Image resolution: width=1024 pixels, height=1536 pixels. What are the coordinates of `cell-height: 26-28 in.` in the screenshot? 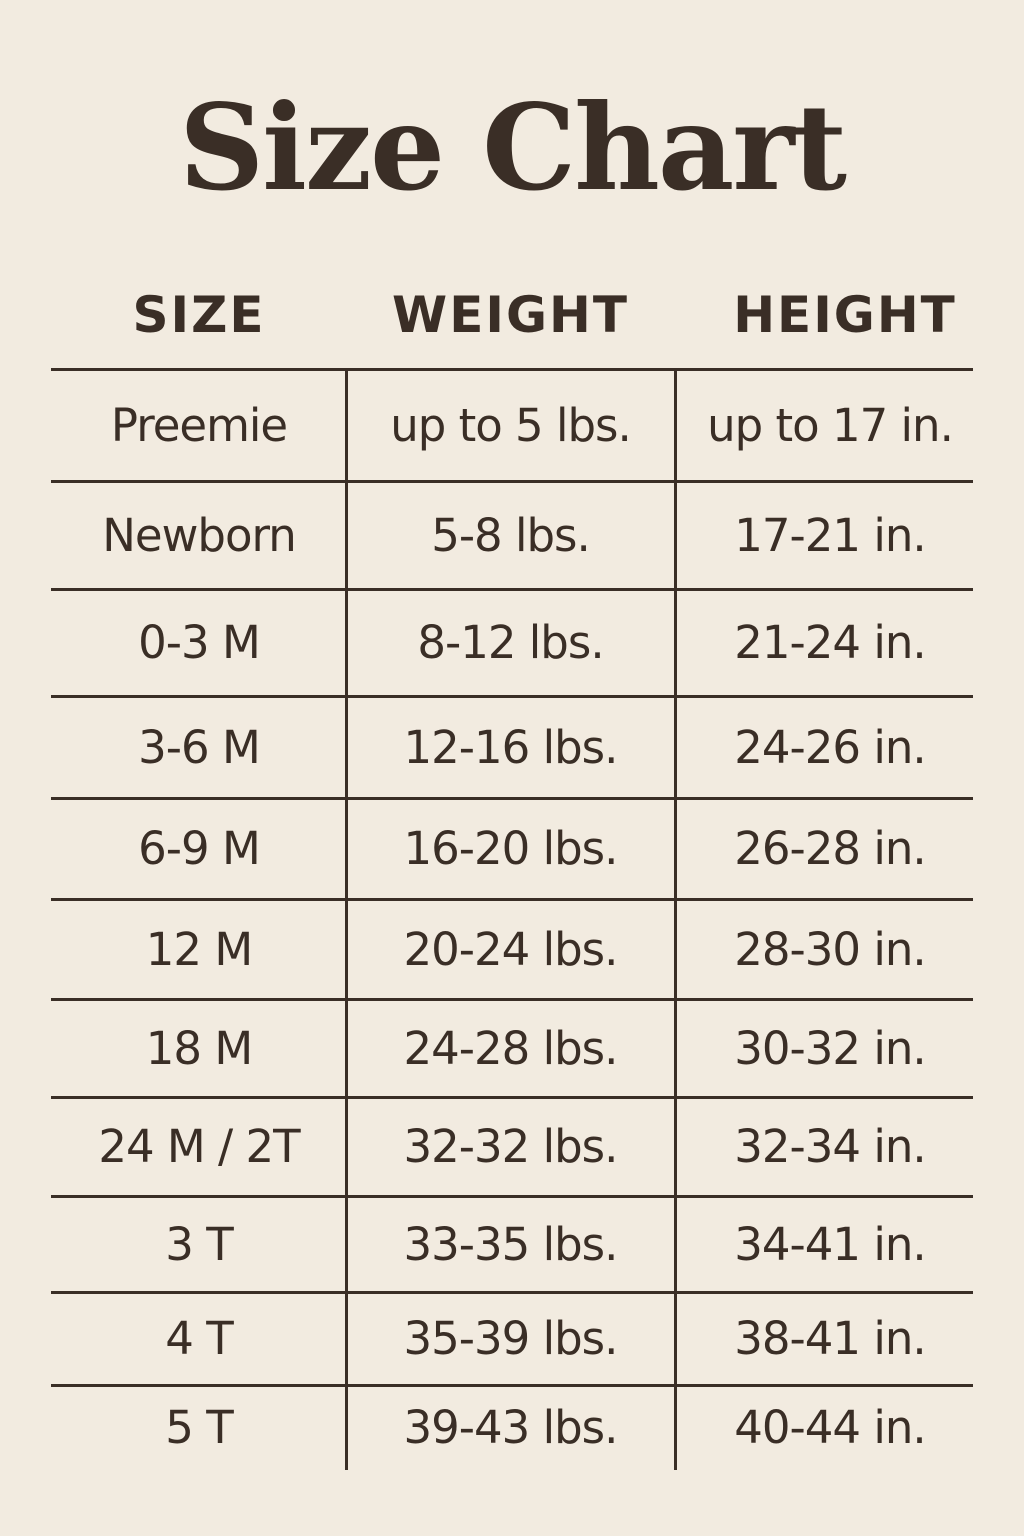 It's located at (830, 848).